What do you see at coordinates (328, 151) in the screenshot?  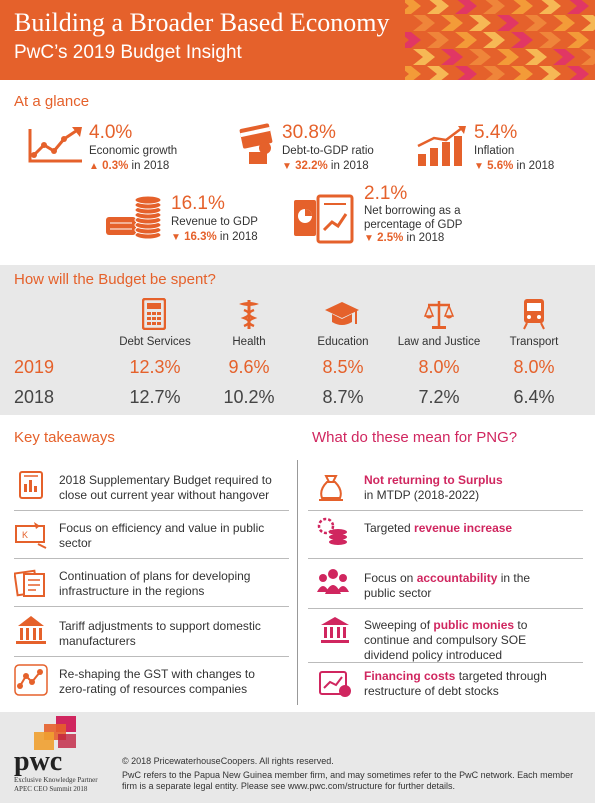 I see `metric-label: Debt-to-GDP ratio` at bounding box center [328, 151].